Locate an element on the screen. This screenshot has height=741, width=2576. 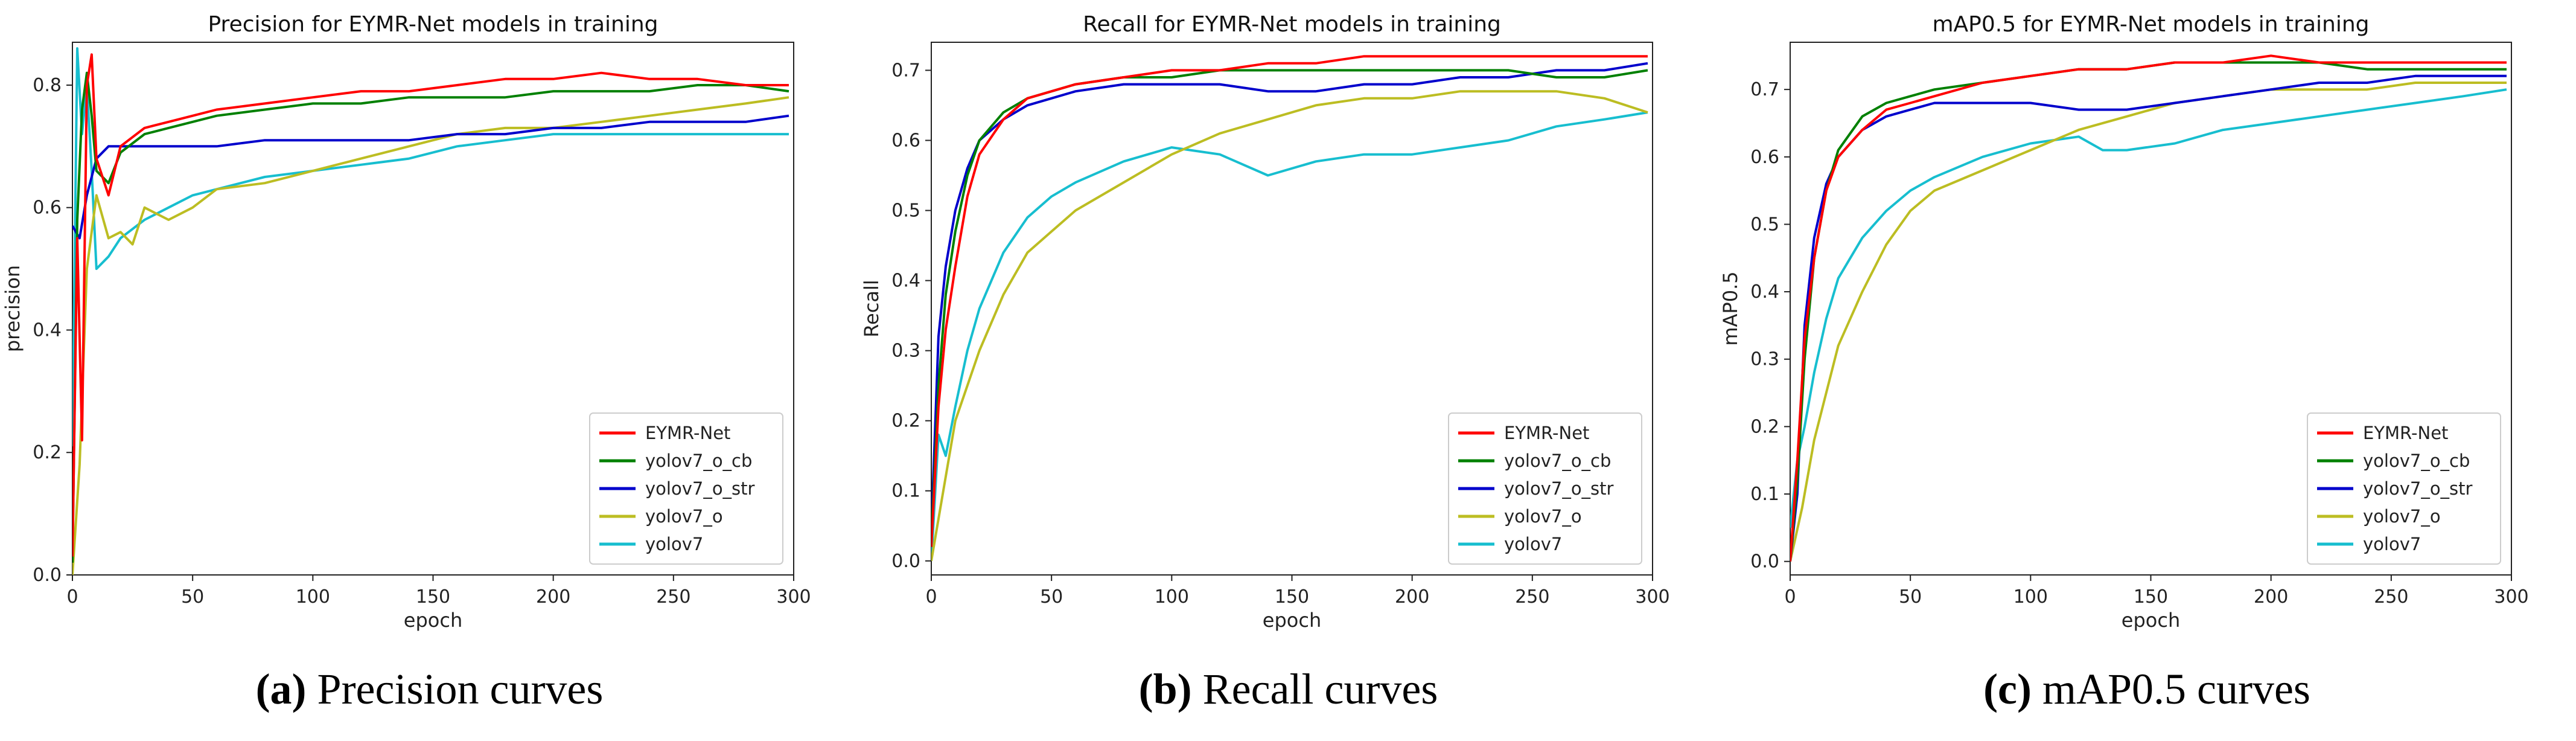
caption-b-text: Recall curves is located at coordinates (1314, 689).